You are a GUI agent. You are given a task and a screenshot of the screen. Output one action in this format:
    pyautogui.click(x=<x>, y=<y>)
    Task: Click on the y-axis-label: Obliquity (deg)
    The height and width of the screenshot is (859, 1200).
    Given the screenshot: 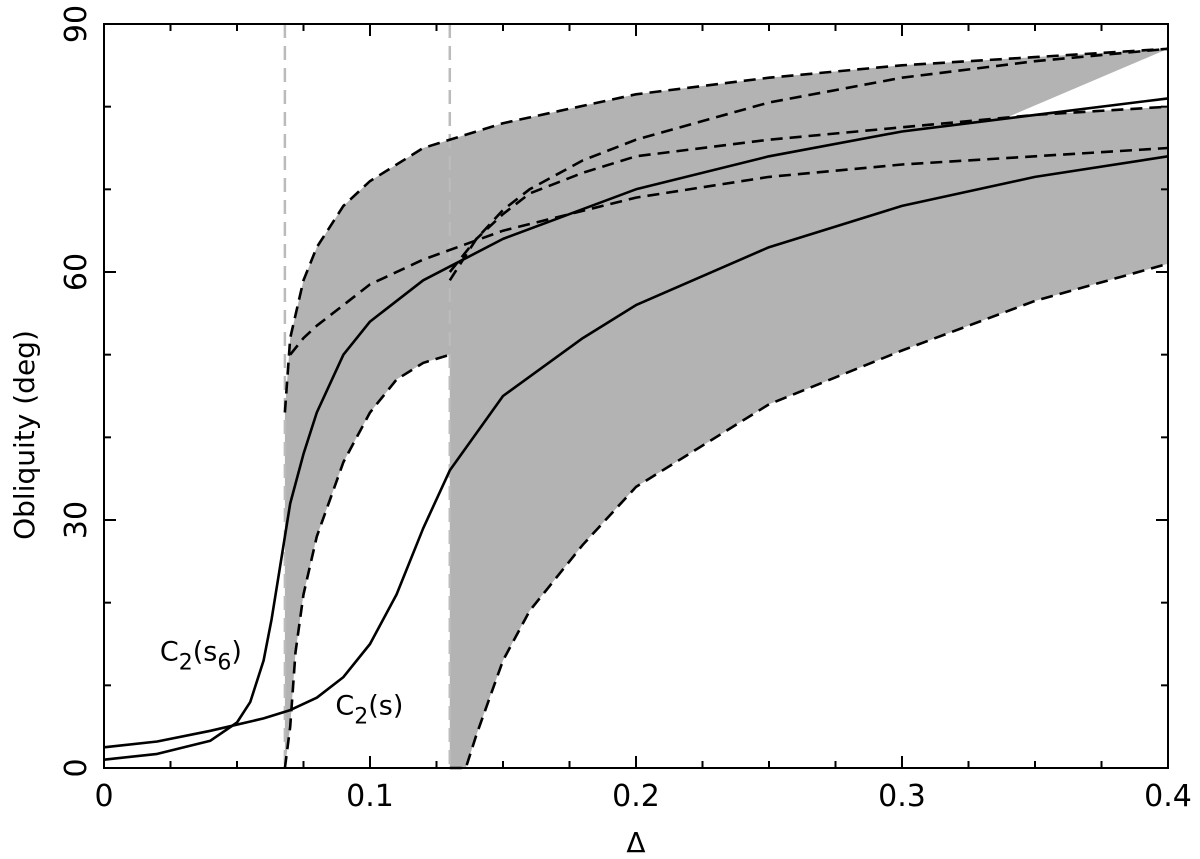 What is the action you would take?
    pyautogui.click(x=24, y=435)
    